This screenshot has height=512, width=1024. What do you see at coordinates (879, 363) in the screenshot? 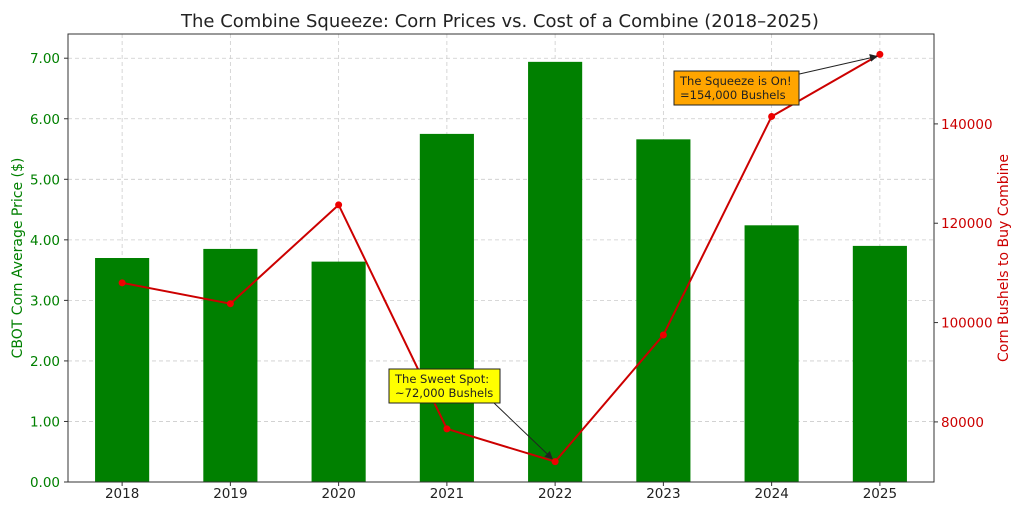
I see `bar-2025` at bounding box center [879, 363].